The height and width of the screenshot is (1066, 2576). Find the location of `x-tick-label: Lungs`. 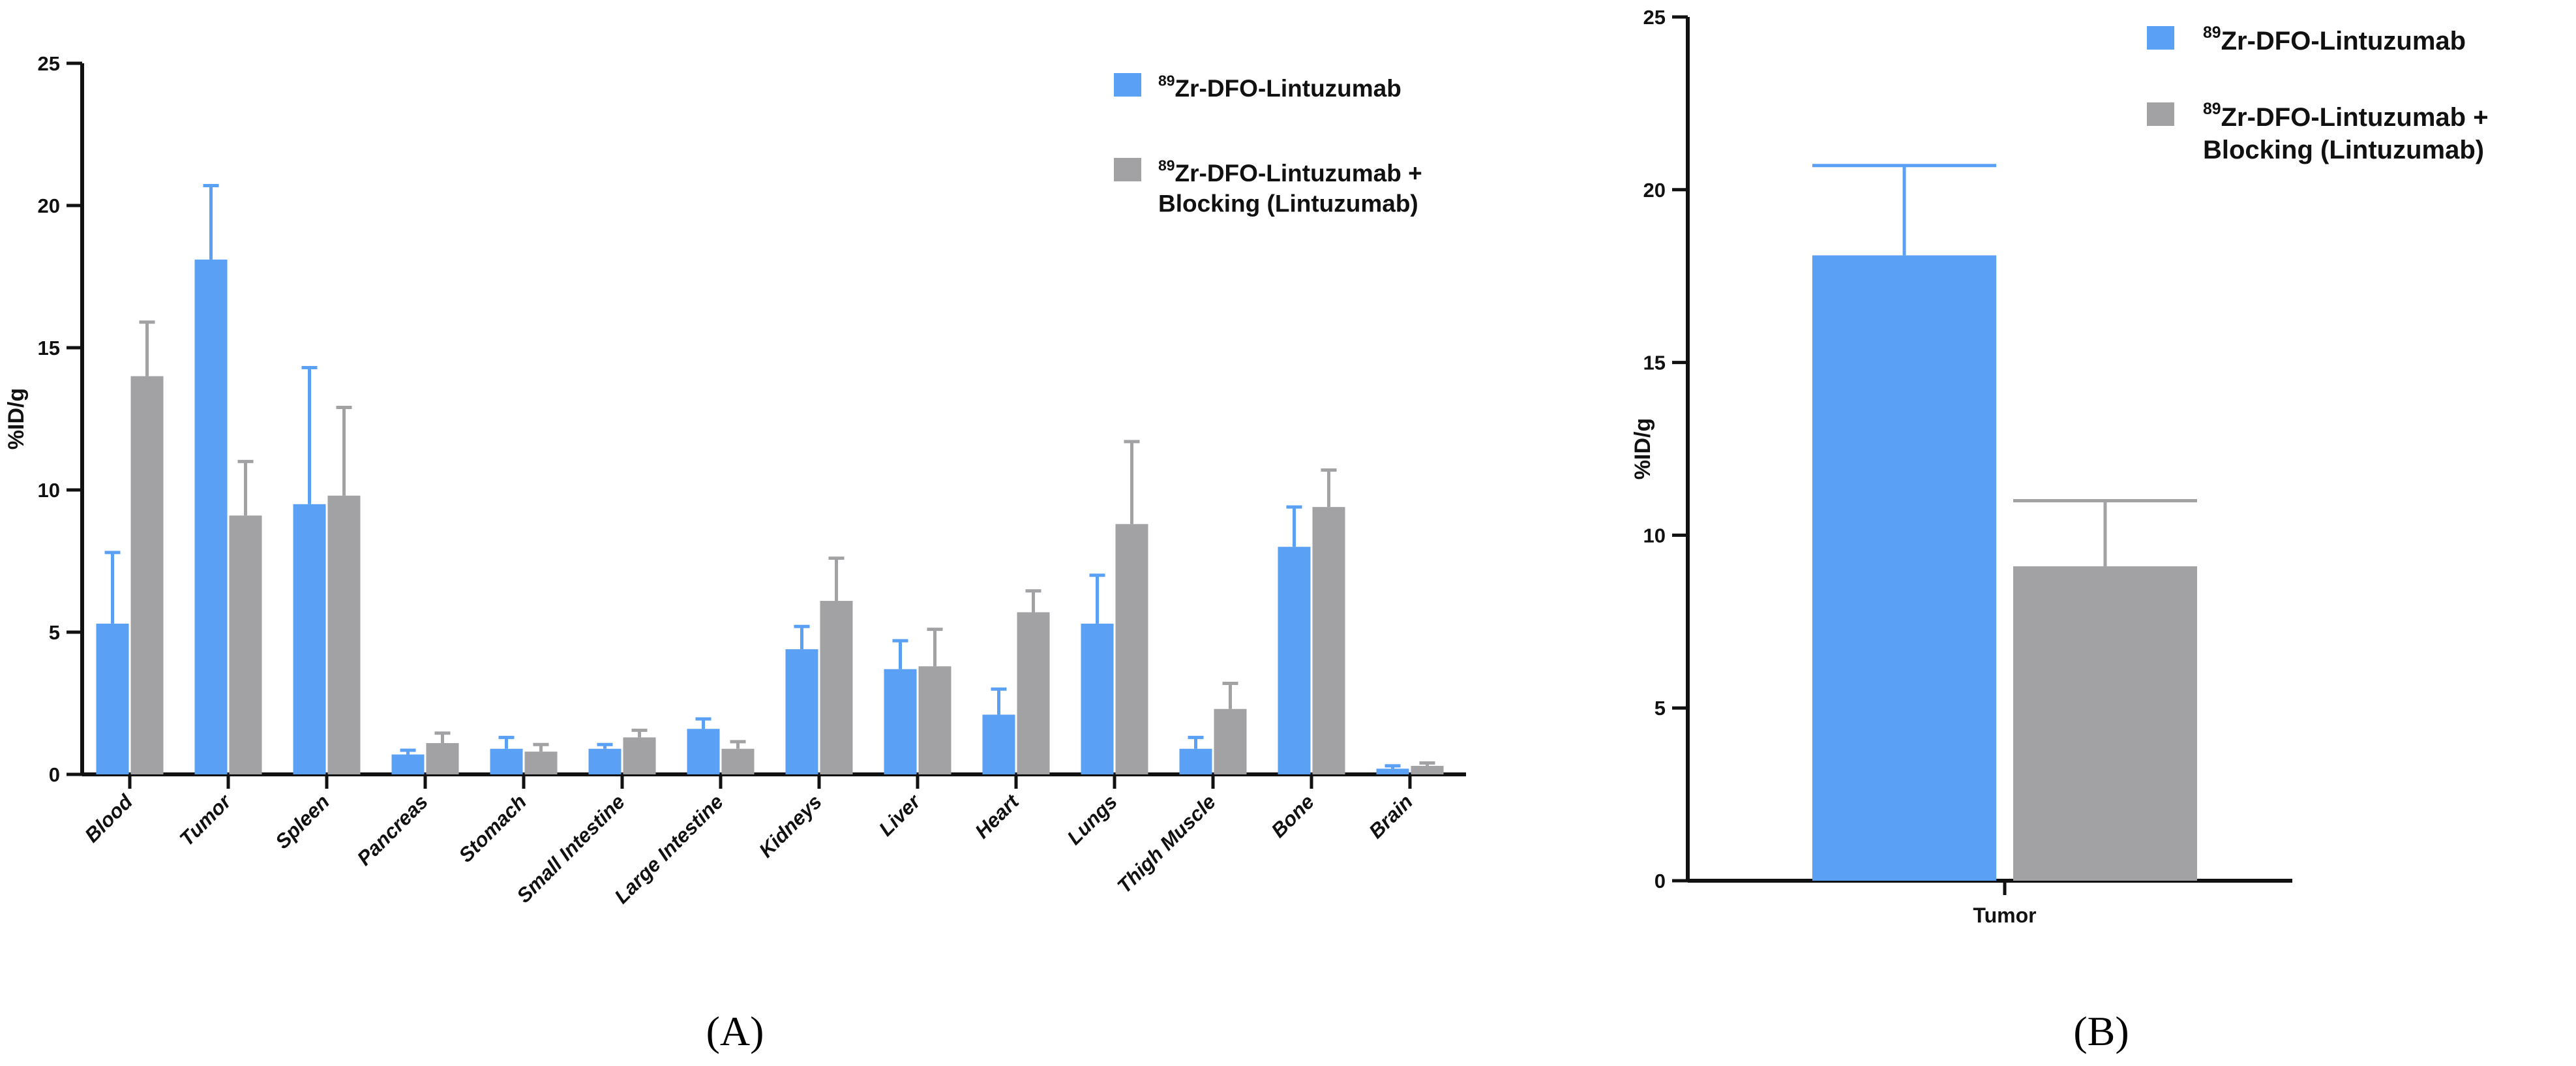

x-tick-label: Lungs is located at coordinates (1092, 819).